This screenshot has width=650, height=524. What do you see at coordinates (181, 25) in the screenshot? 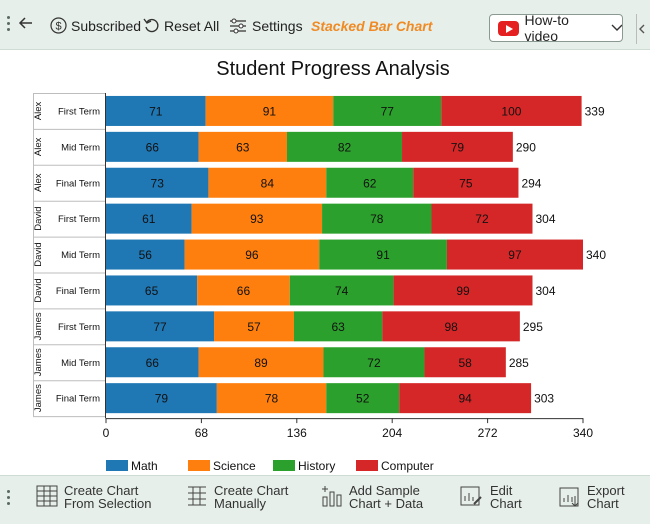
I see `reset-all-button: Reset All` at bounding box center [181, 25].